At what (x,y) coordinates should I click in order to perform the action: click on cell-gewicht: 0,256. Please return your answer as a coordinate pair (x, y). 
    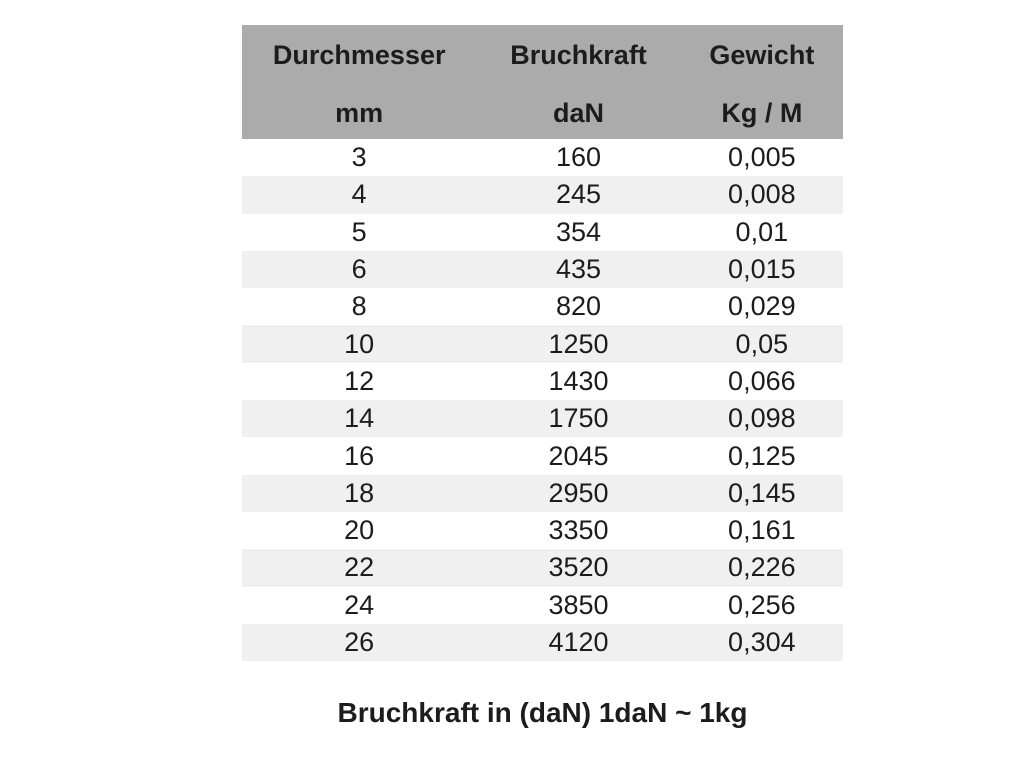
    Looking at the image, I should click on (762, 604).